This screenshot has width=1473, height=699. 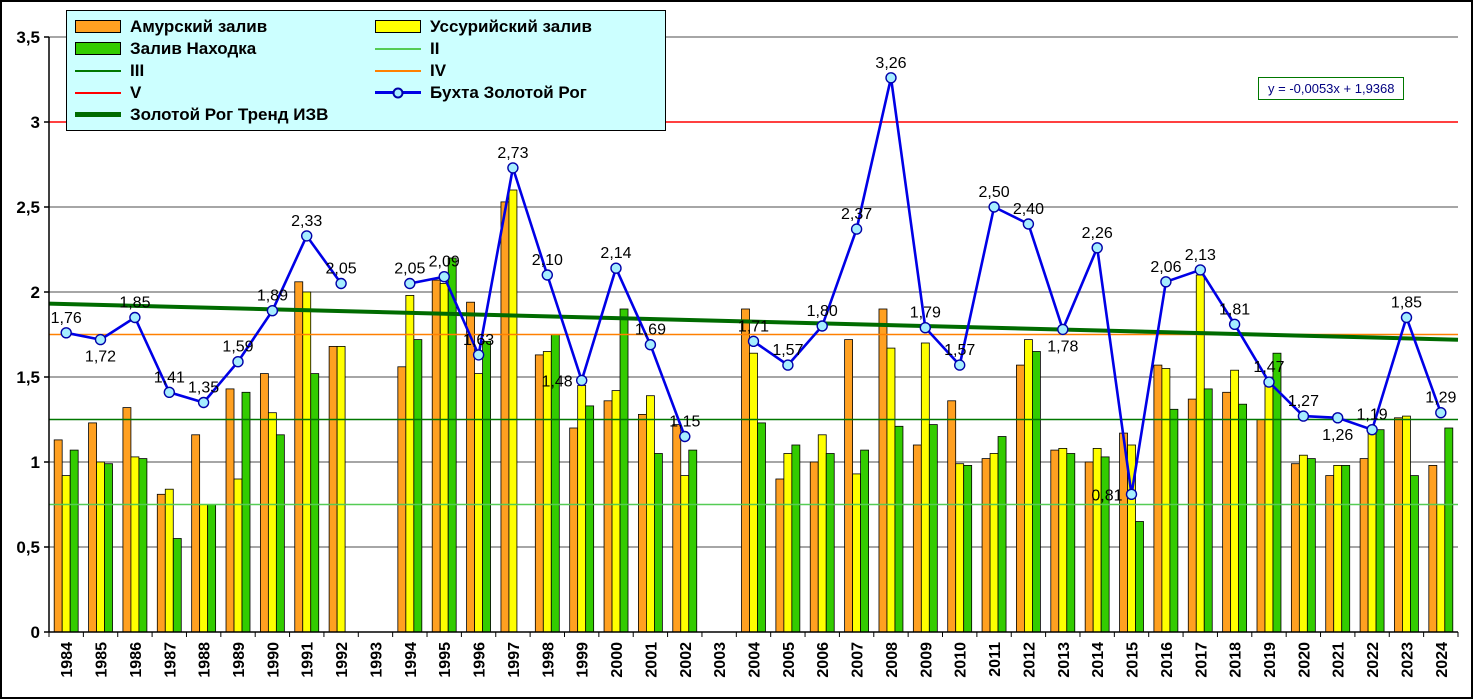 What do you see at coordinates (514, 660) in the screenshot?
I see `x-year-label: 1997` at bounding box center [514, 660].